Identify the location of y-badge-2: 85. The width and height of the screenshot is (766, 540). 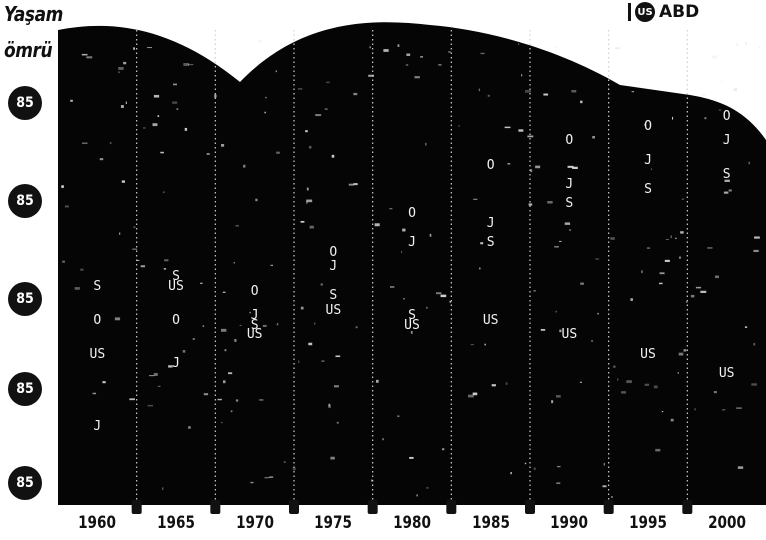
(25, 201).